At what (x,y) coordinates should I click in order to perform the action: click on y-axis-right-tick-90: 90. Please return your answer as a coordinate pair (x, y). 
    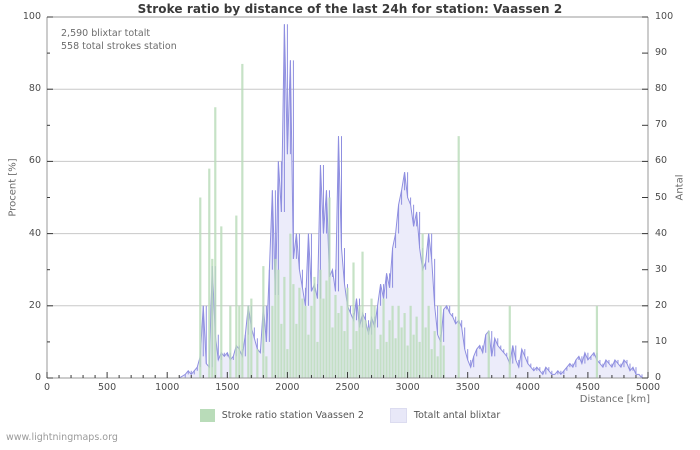
    Looking at the image, I should click on (661, 53).